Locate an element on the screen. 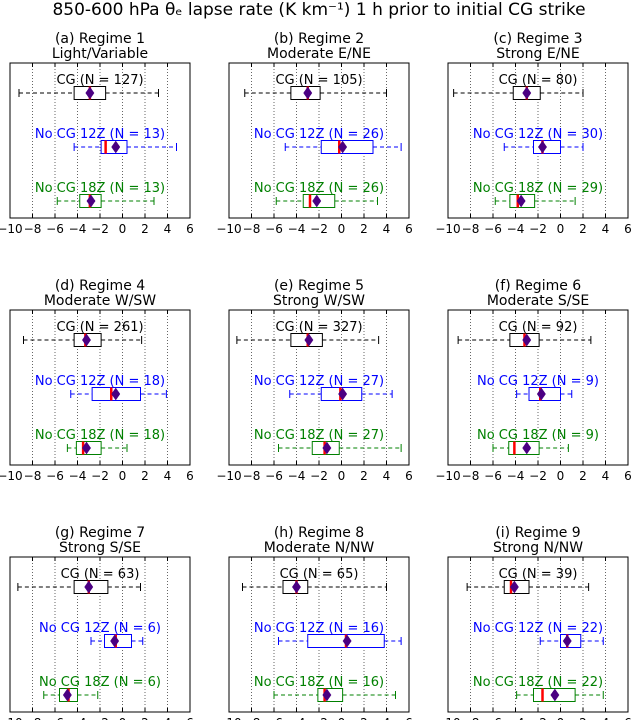 The width and height of the screenshot is (638, 720). panel-label: (c) Regime 3 is located at coordinates (537, 39).